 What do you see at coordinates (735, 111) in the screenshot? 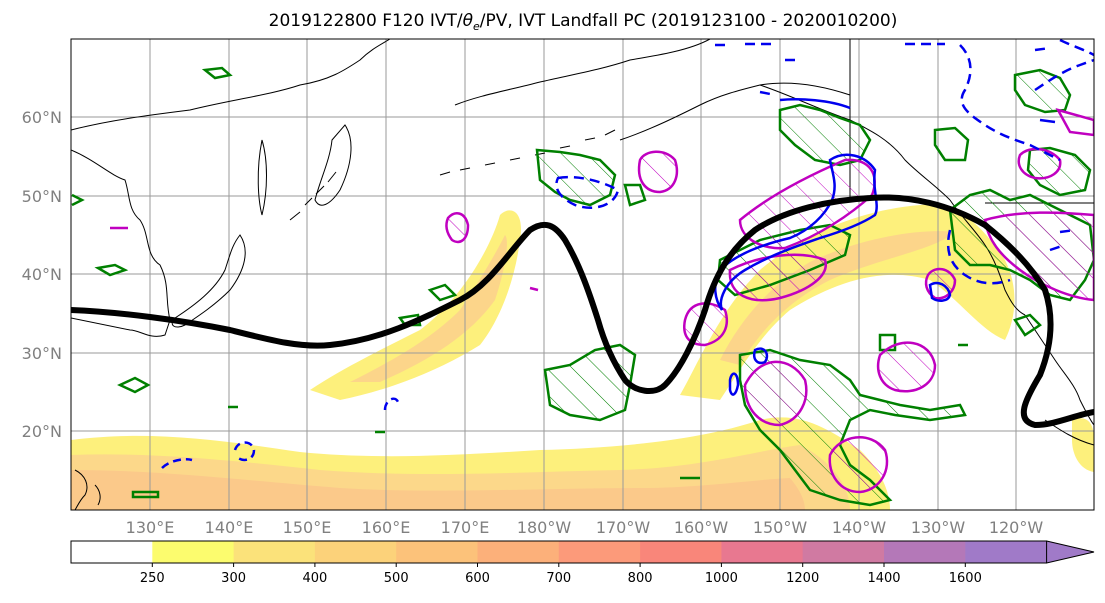
I see `alaska-west` at bounding box center [735, 111].